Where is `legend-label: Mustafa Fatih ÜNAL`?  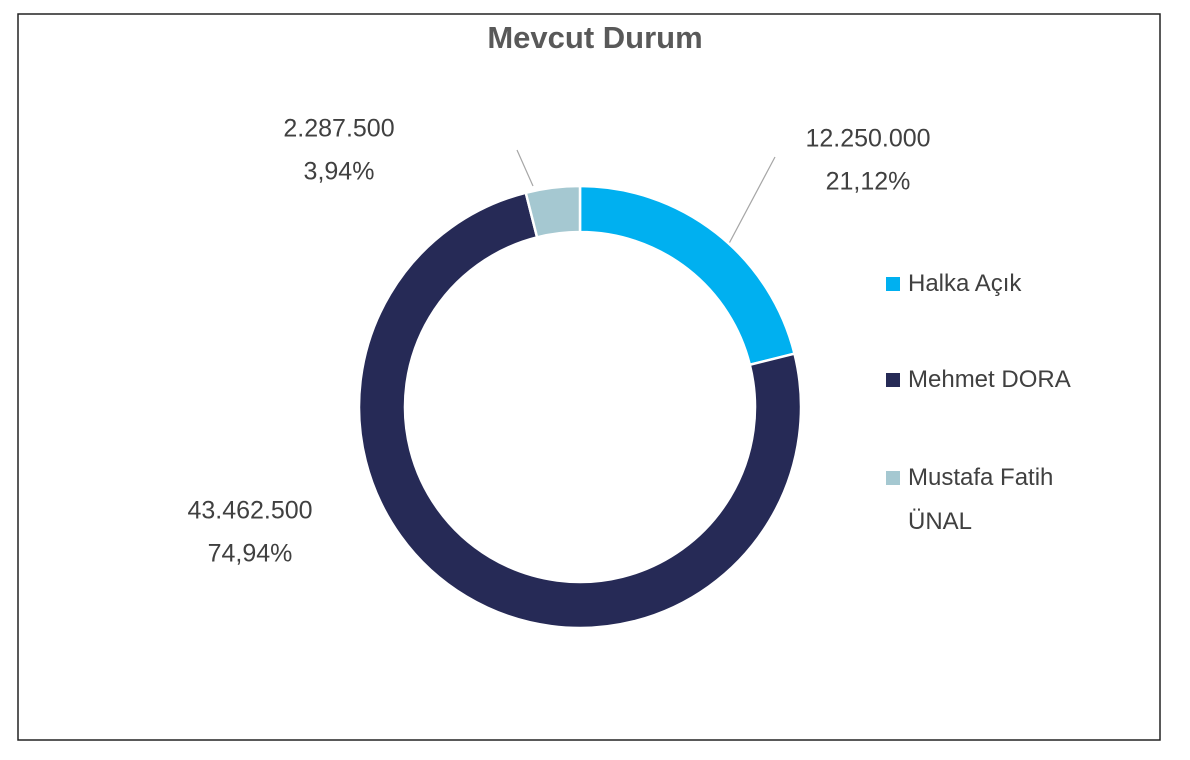 legend-label: Mustafa Fatih ÜNAL is located at coordinates (981, 499).